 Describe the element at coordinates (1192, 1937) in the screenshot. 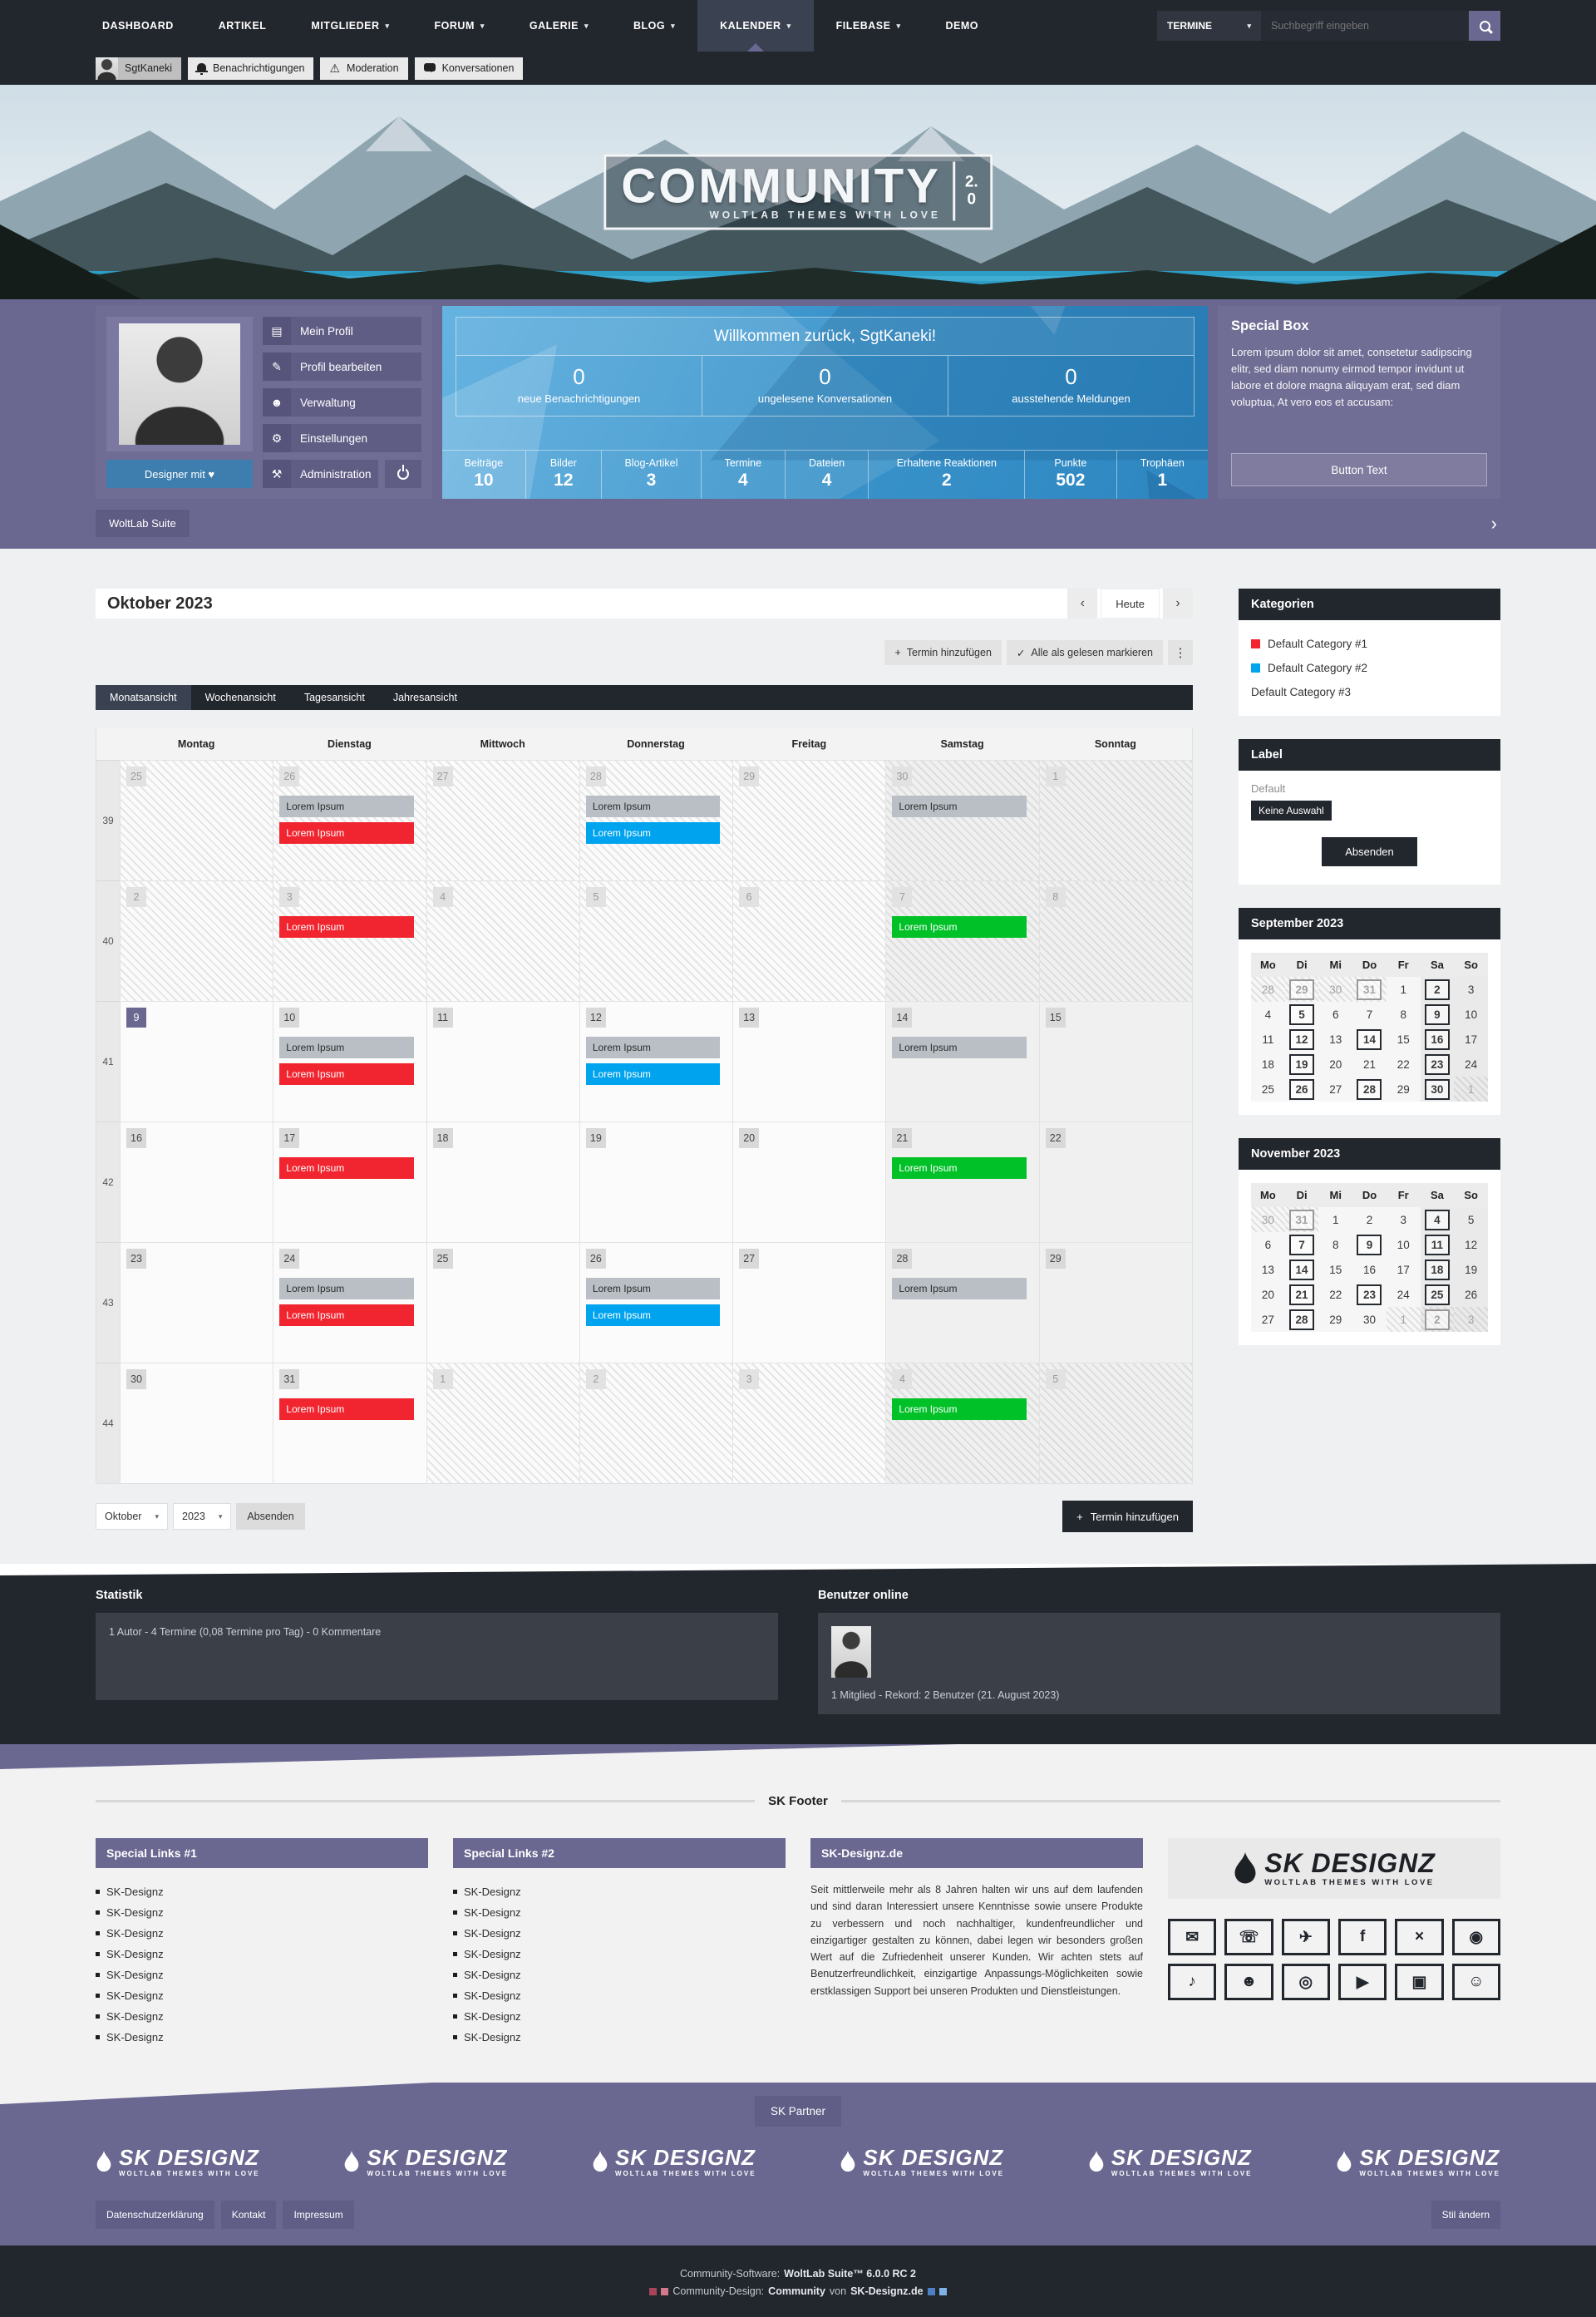

I see `social-mail-button: ✉` at that location.